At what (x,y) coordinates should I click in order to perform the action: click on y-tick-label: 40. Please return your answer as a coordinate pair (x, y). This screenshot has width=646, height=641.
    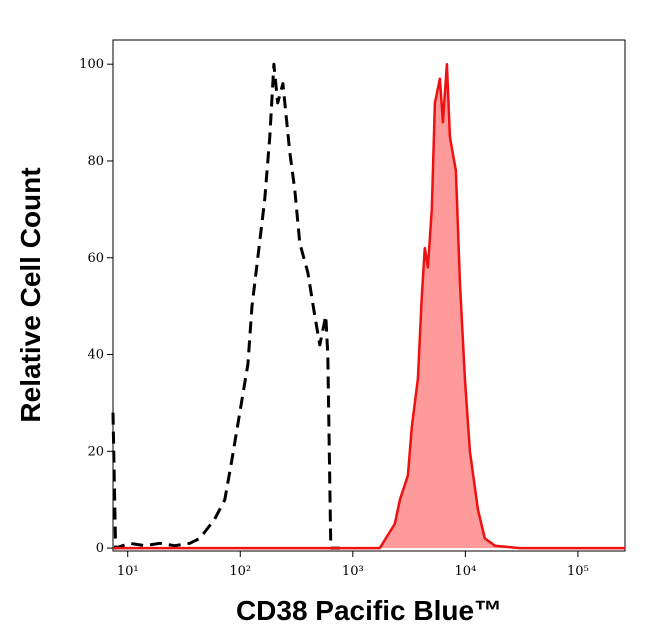
    Looking at the image, I should click on (95, 355).